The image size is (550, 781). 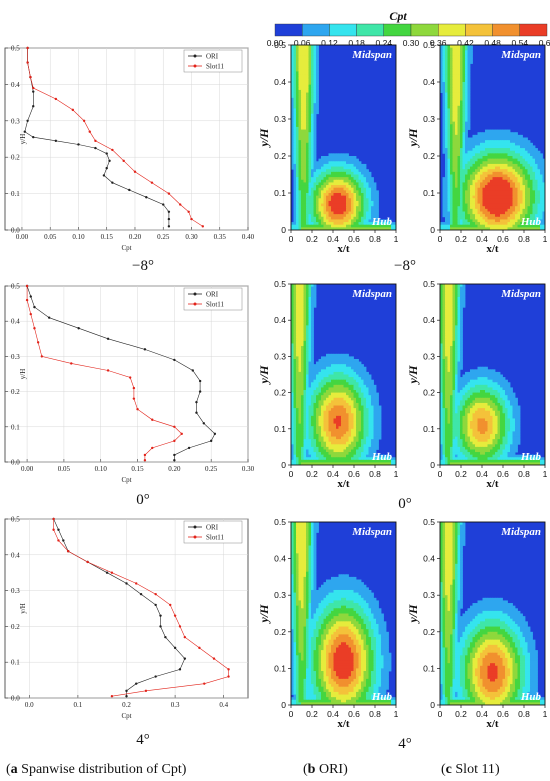 I want to click on contour-frame, so click(x=343, y=137).